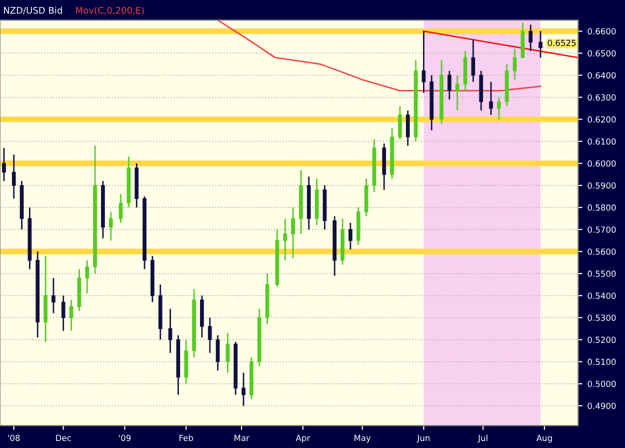 The image size is (625, 448). I want to click on y-tick-label: 0.5400, so click(602, 295).